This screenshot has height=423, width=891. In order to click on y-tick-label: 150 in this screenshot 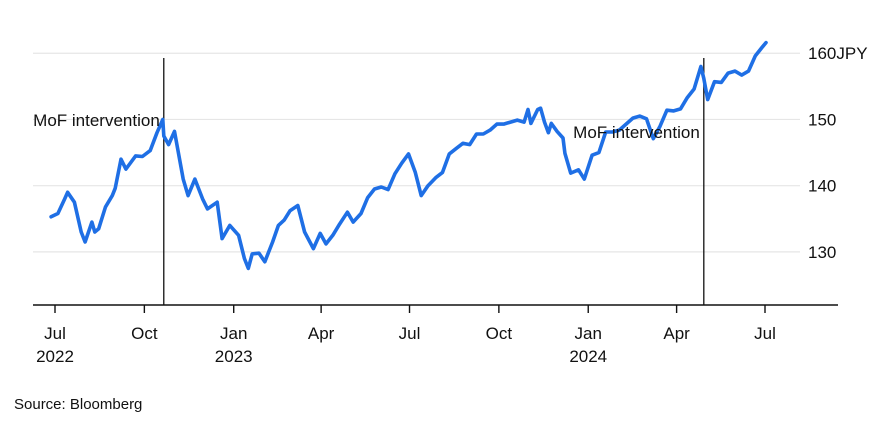, I will do `click(822, 119)`.